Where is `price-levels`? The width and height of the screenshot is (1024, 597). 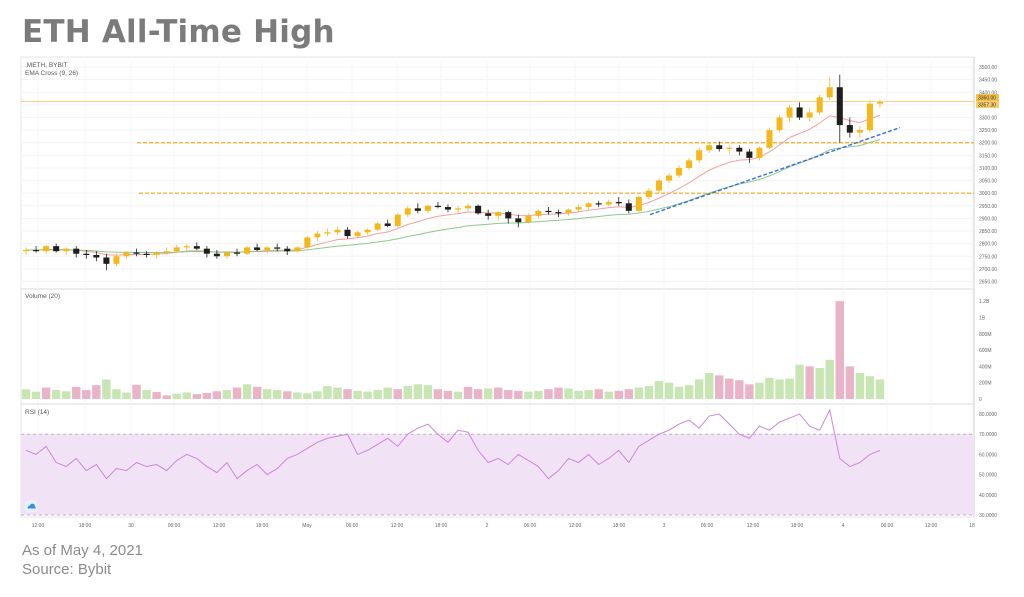
price-levels is located at coordinates (497, 147).